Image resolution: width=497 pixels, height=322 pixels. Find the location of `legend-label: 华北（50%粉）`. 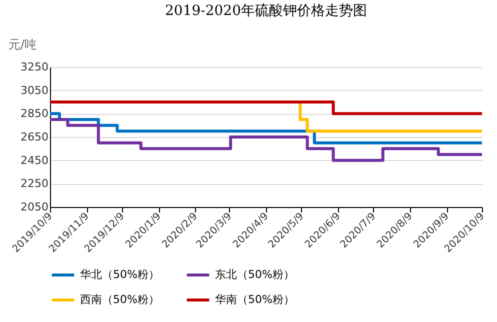

legend-label: 华北（50%粉） is located at coordinates (120, 274).